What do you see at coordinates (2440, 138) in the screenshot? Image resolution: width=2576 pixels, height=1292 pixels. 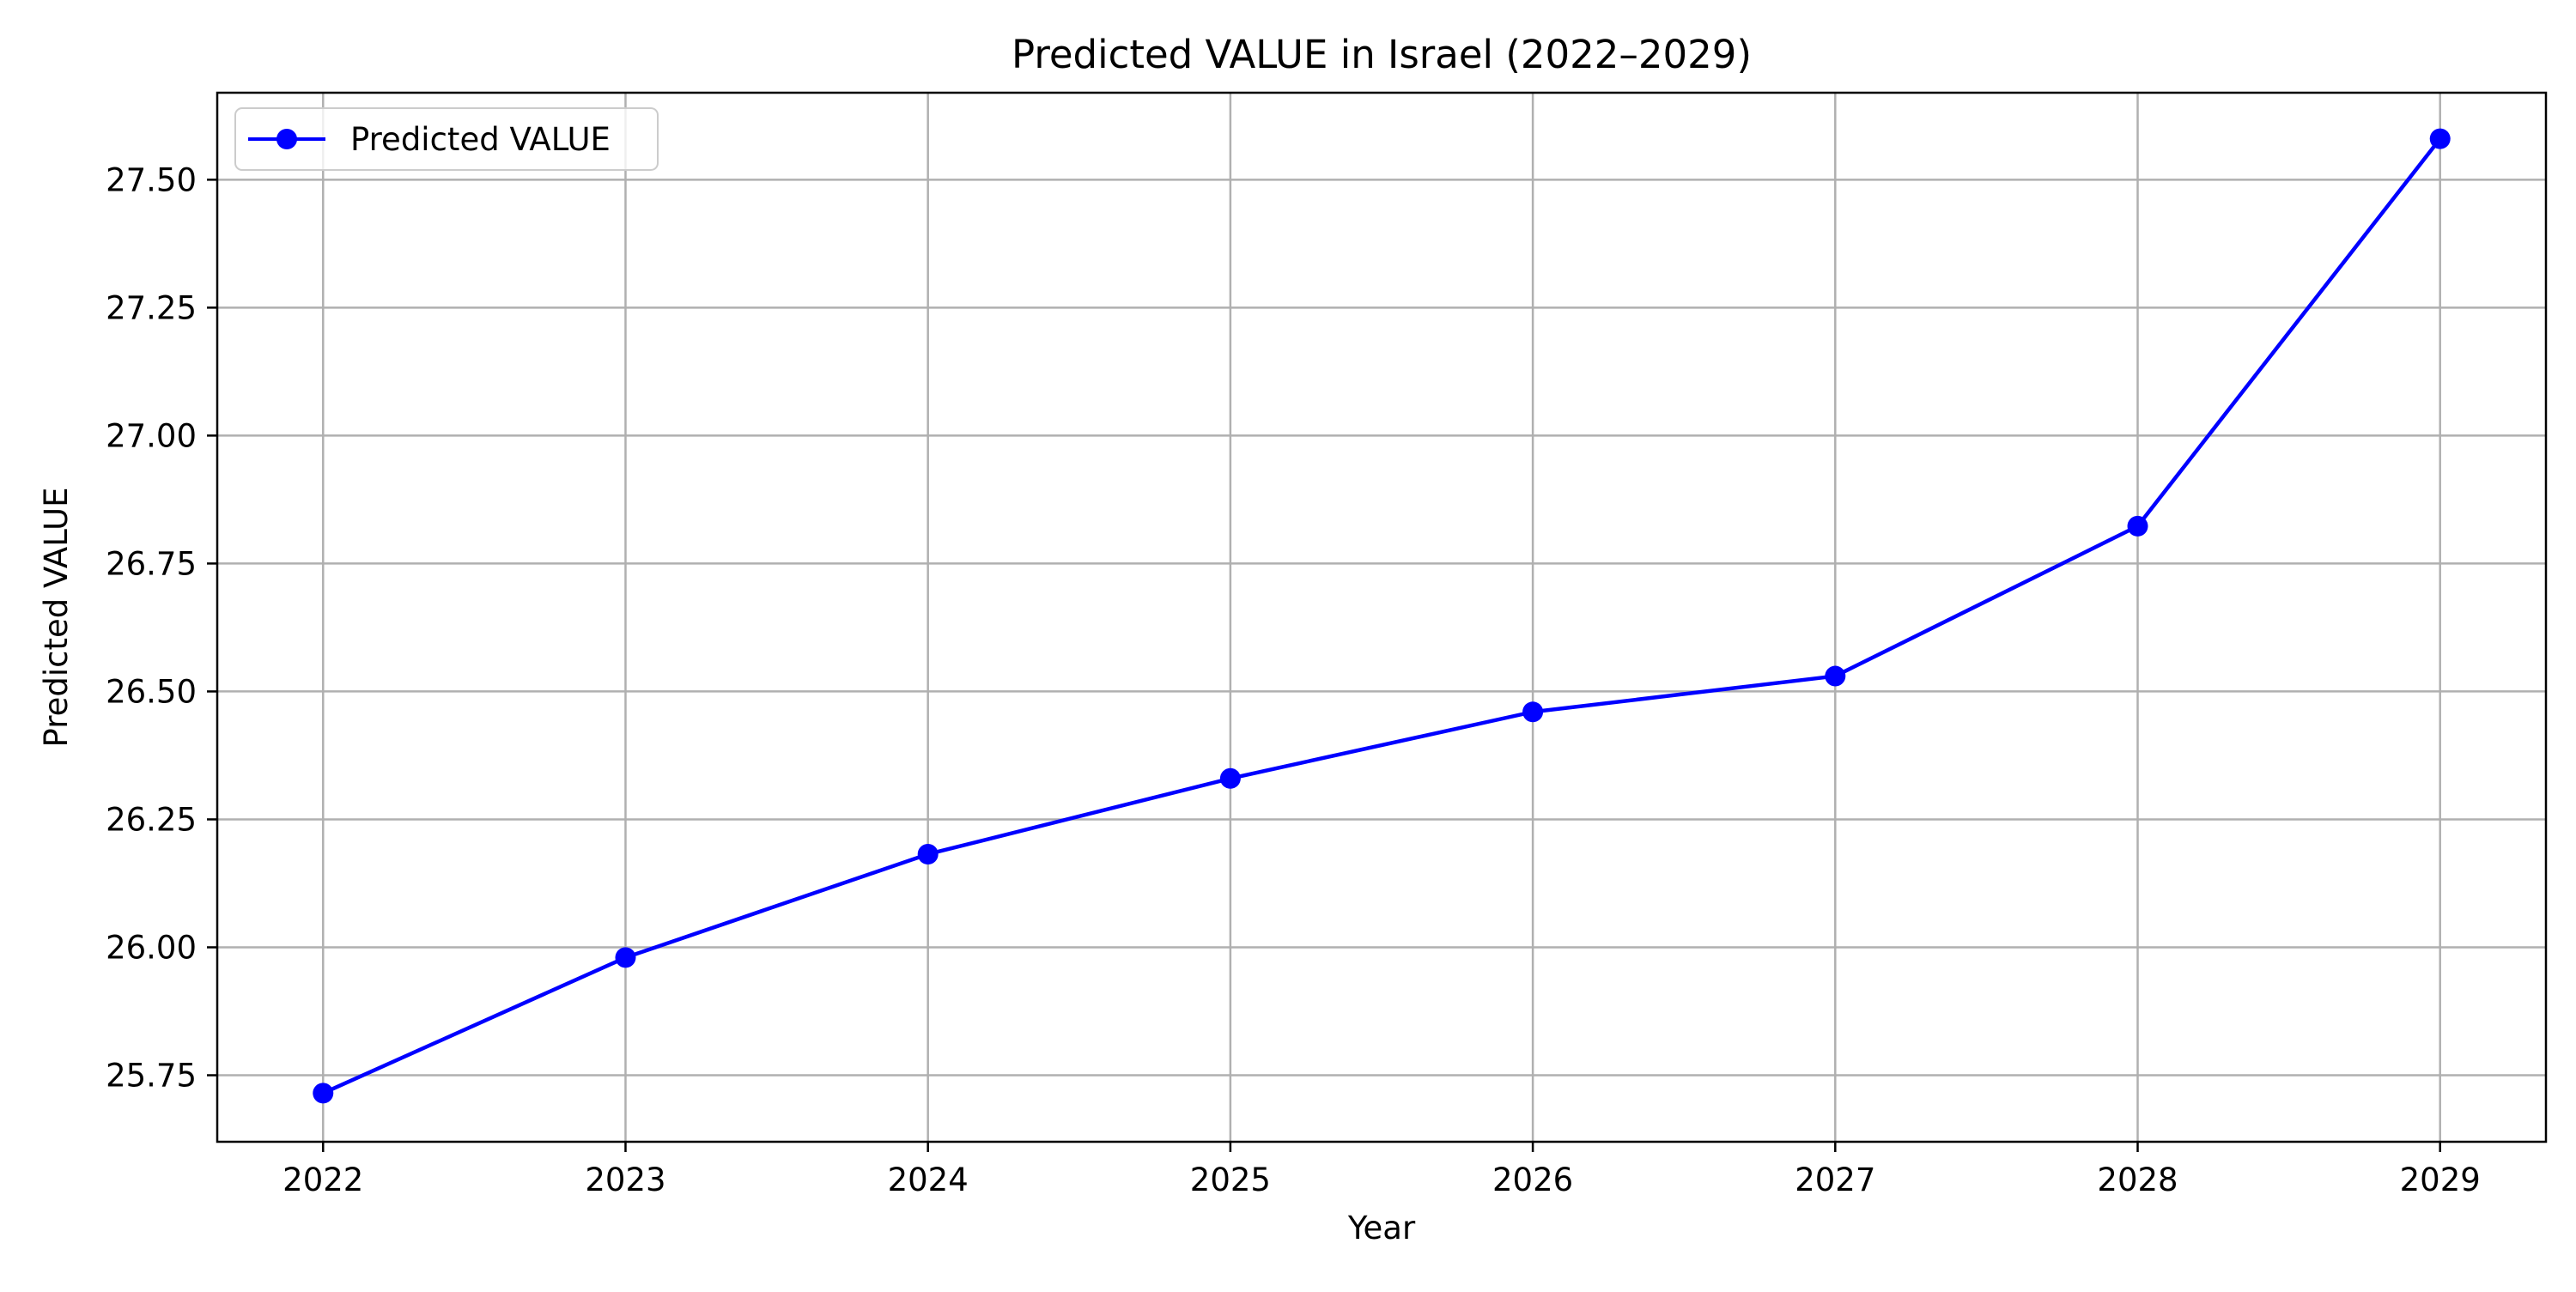 I see `data-point-2029` at bounding box center [2440, 138].